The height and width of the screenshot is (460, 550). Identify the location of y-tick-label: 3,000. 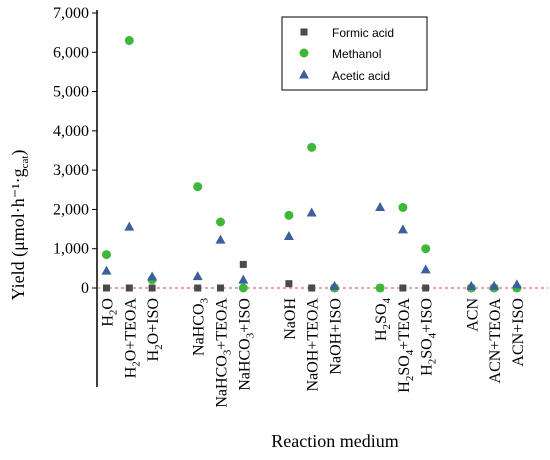
(71, 170).